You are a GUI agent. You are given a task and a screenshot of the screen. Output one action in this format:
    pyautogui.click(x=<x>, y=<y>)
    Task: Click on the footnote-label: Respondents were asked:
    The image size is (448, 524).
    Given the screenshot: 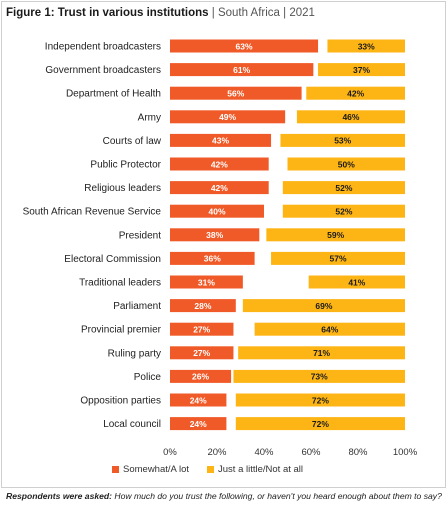 What is the action you would take?
    pyautogui.click(x=59, y=496)
    